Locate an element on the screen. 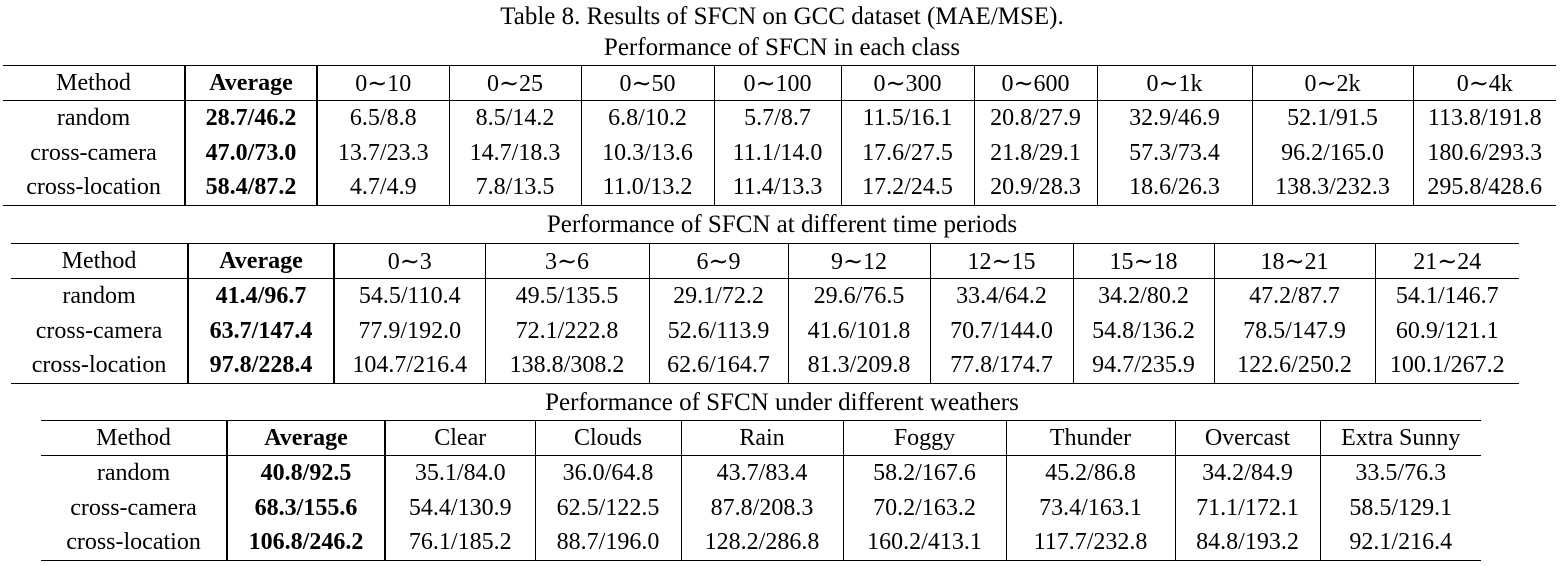 This screenshot has height=566, width=1564. table-cell: 62.6/164.7 is located at coordinates (718, 366).